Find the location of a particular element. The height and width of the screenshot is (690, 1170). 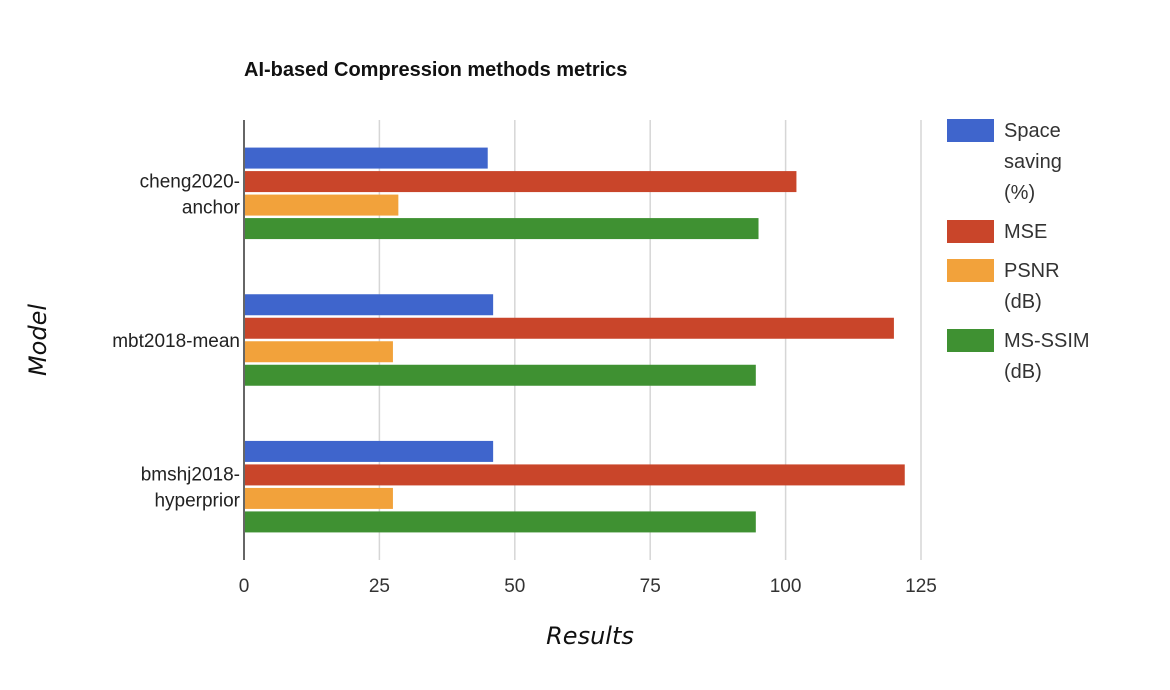

legend-label: MSE is located at coordinates (1025, 232).